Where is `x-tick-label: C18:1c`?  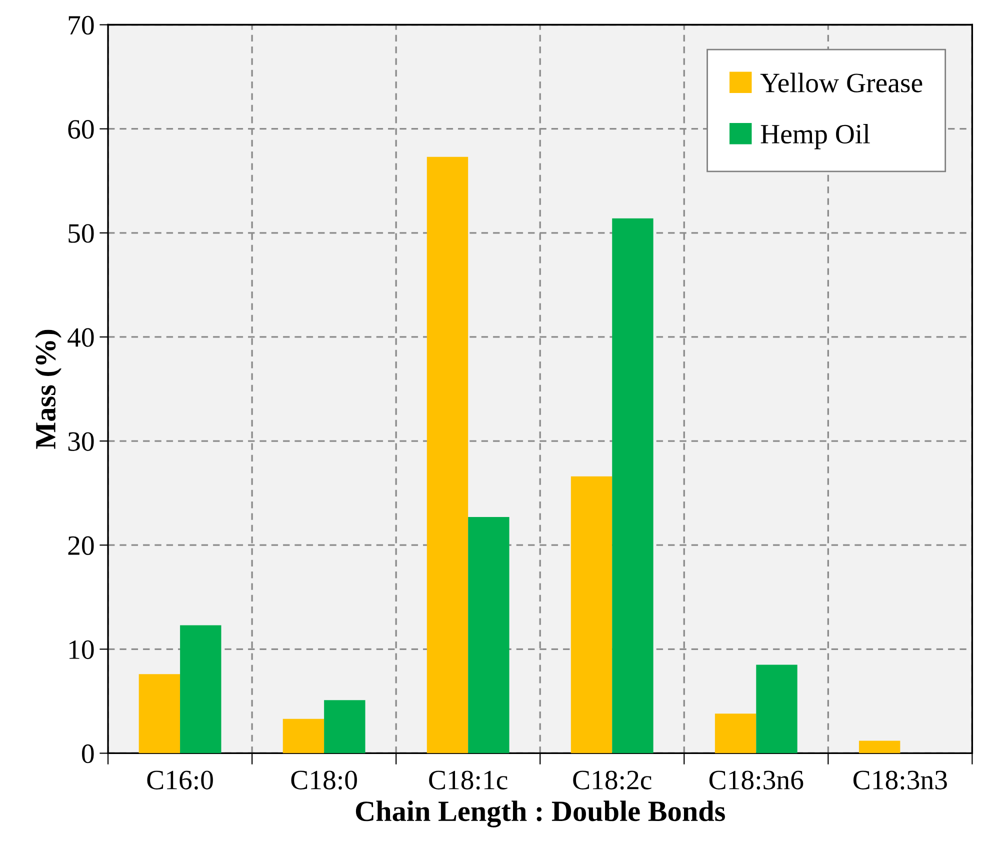
x-tick-label: C18:1c is located at coordinates (468, 780).